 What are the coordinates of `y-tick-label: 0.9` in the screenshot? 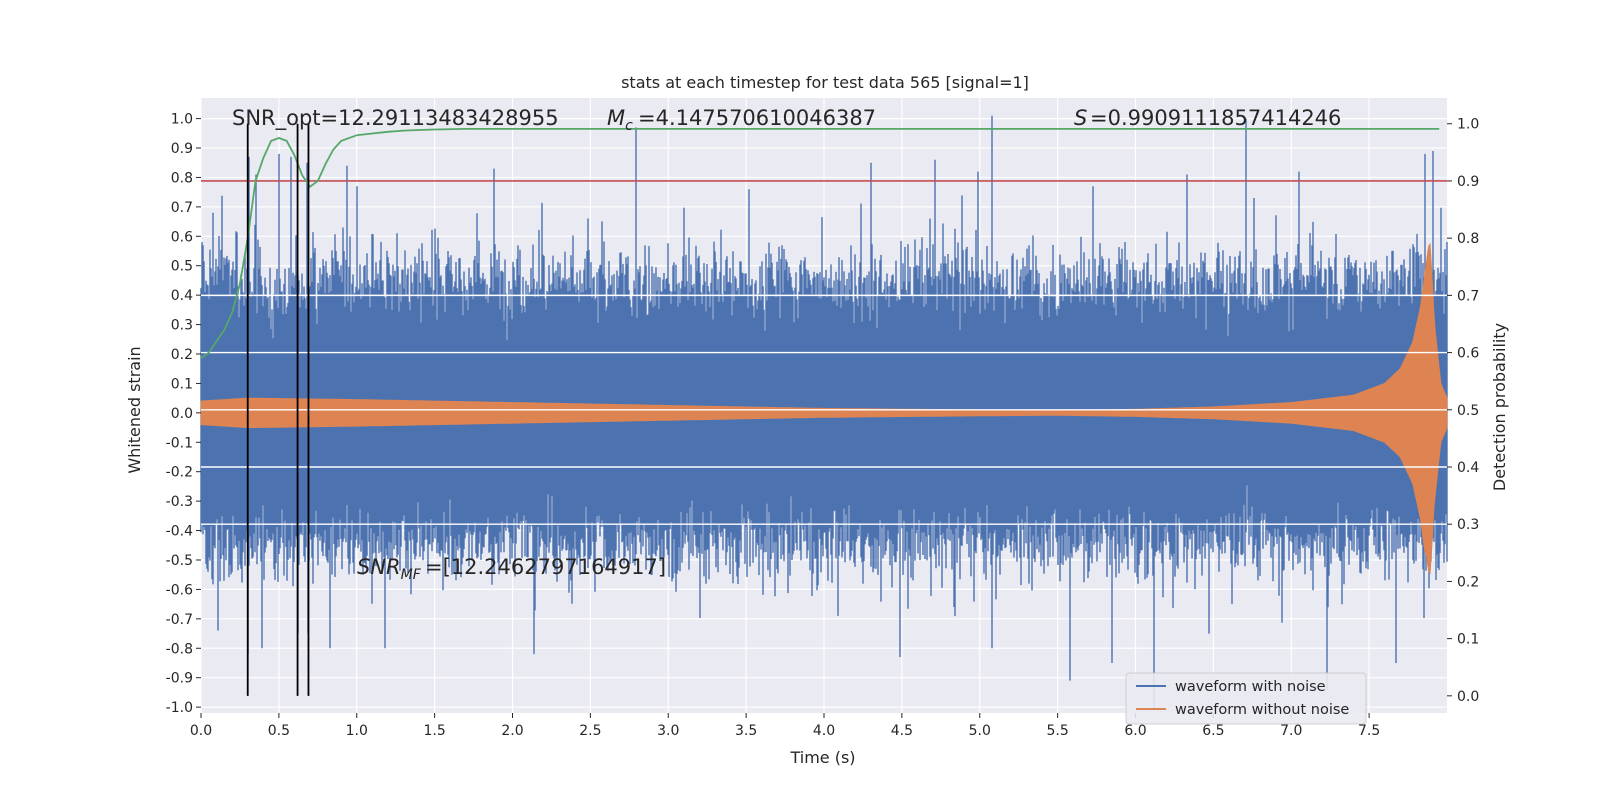 It's located at (182, 149).